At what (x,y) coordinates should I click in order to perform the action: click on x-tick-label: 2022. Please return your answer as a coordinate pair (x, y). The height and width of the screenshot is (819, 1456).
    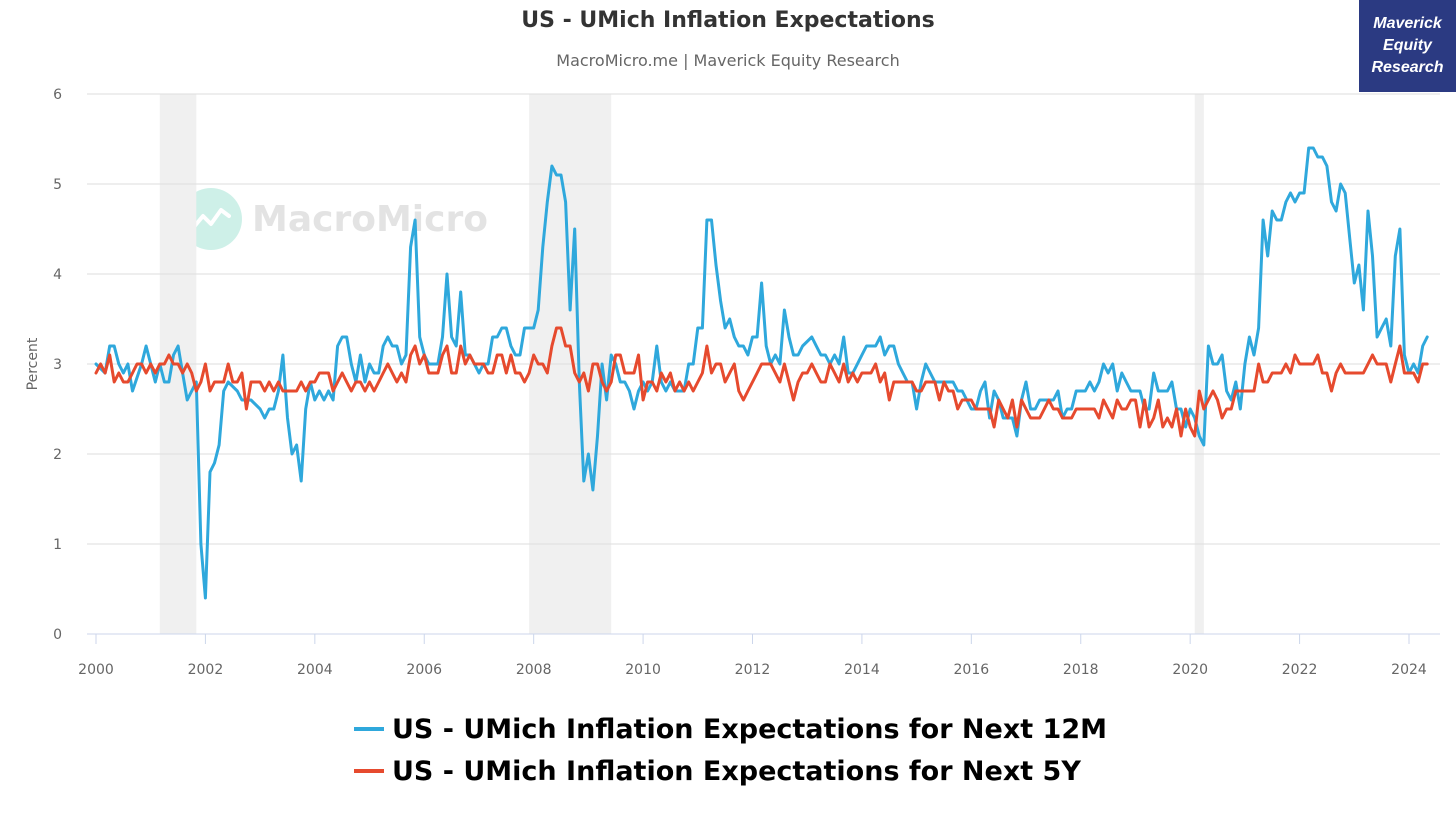
    Looking at the image, I should click on (1300, 670).